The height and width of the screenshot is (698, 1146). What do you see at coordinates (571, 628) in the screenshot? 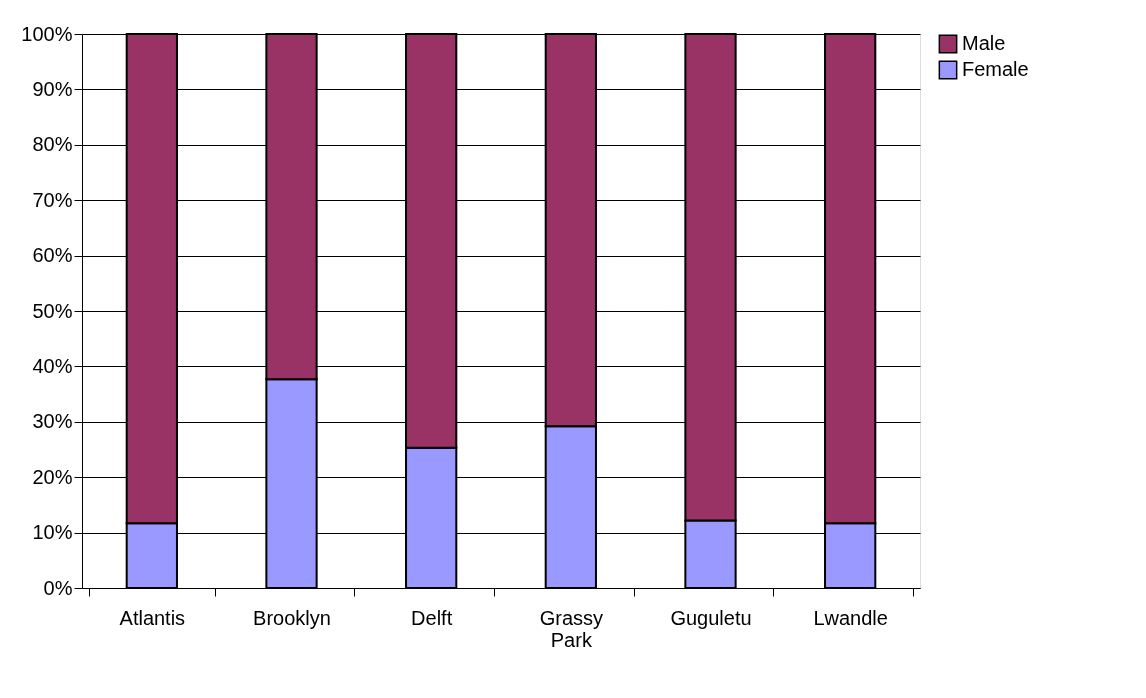
I see `x-tick-label: Grassy Park` at bounding box center [571, 628].